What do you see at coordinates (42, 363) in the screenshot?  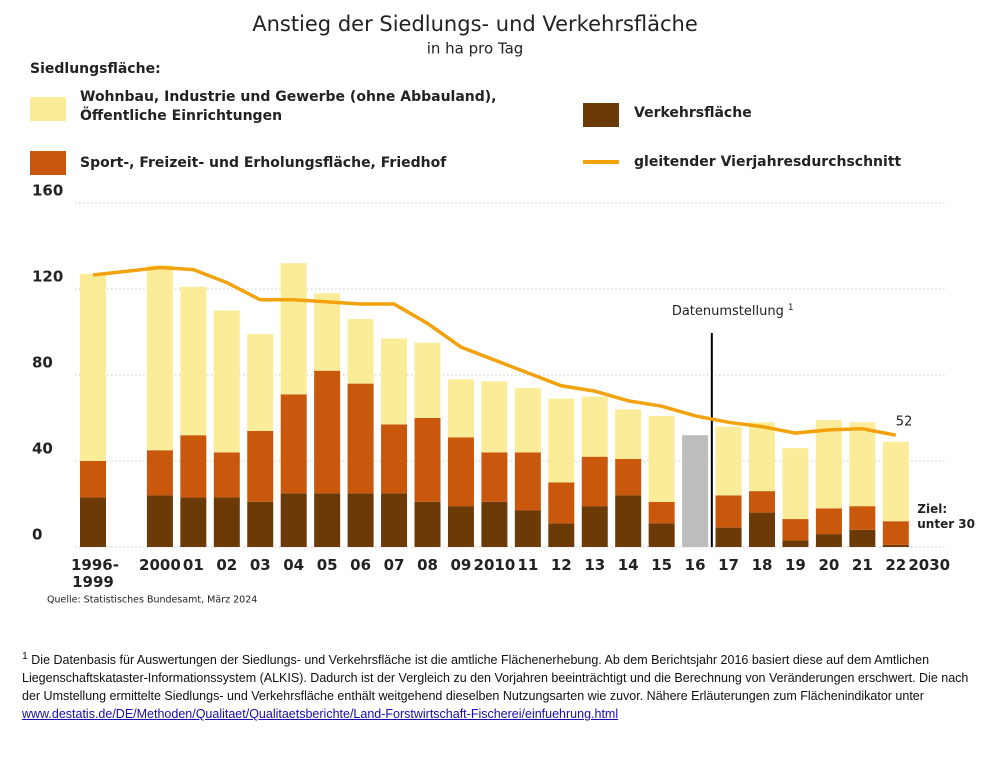 I see `y-tick-label: 80` at bounding box center [42, 363].